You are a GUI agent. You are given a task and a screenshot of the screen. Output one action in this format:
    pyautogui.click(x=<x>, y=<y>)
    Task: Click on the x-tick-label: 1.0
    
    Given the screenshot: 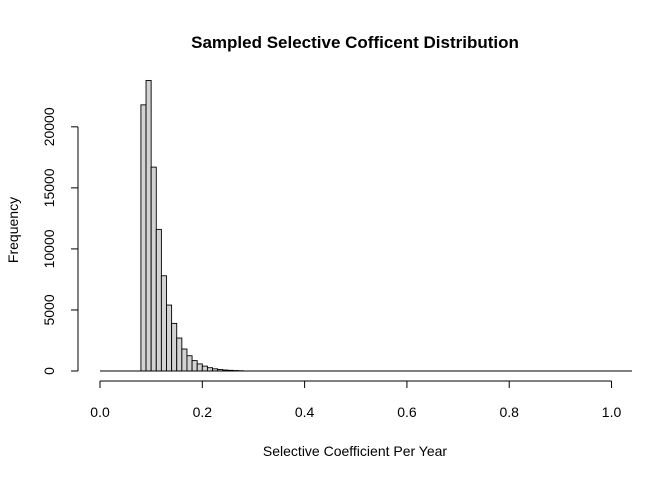 What is the action you would take?
    pyautogui.click(x=612, y=412)
    